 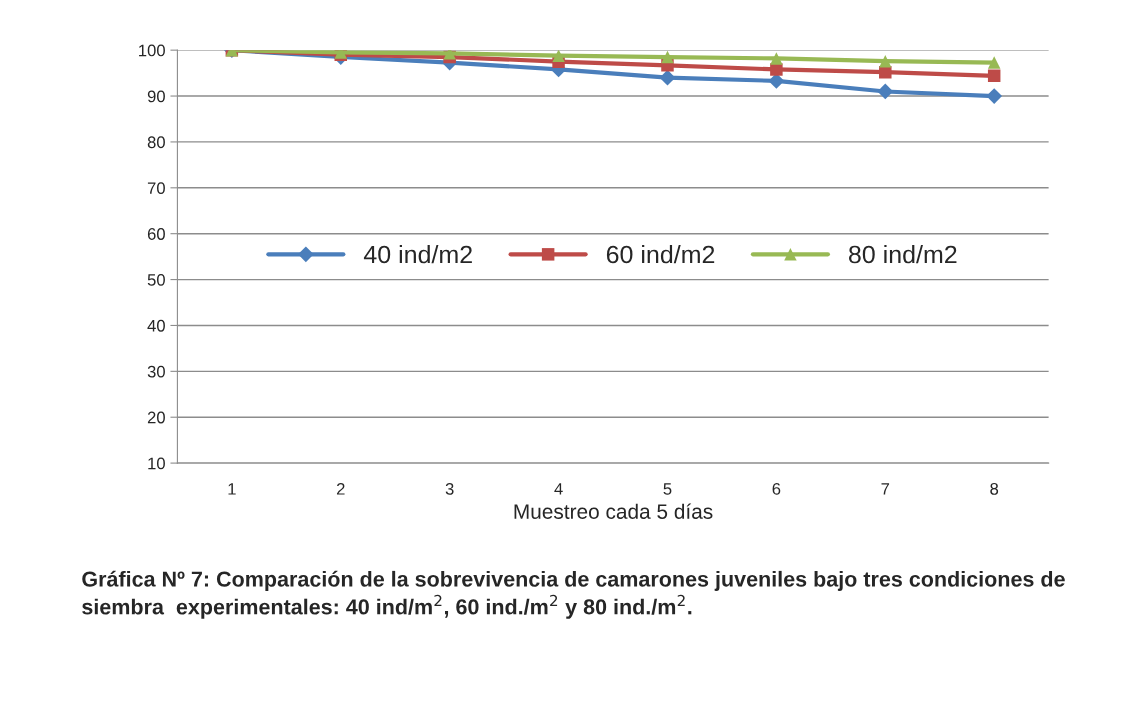 I want to click on x-axis-title: Muestreo cada 5 días, so click(x=613, y=511).